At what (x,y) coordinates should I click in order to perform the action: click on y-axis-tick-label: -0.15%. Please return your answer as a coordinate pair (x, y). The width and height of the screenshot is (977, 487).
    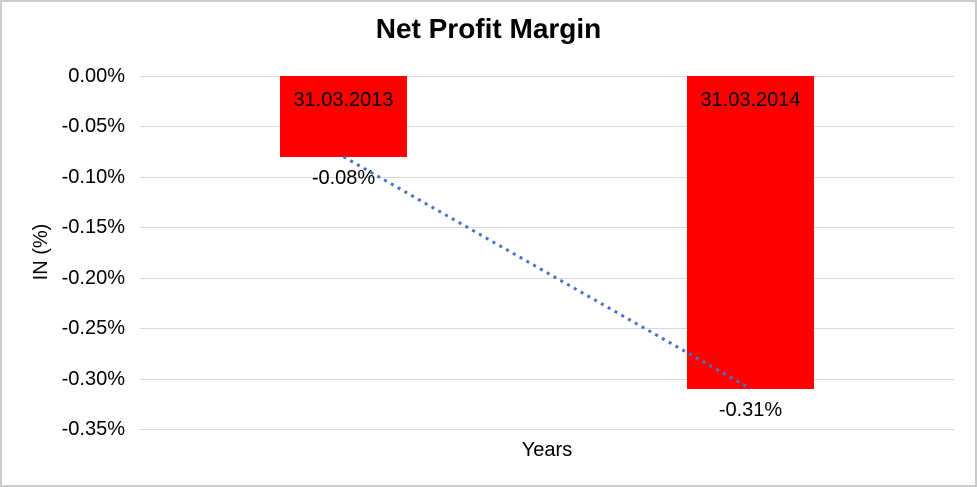
    Looking at the image, I should click on (93, 227).